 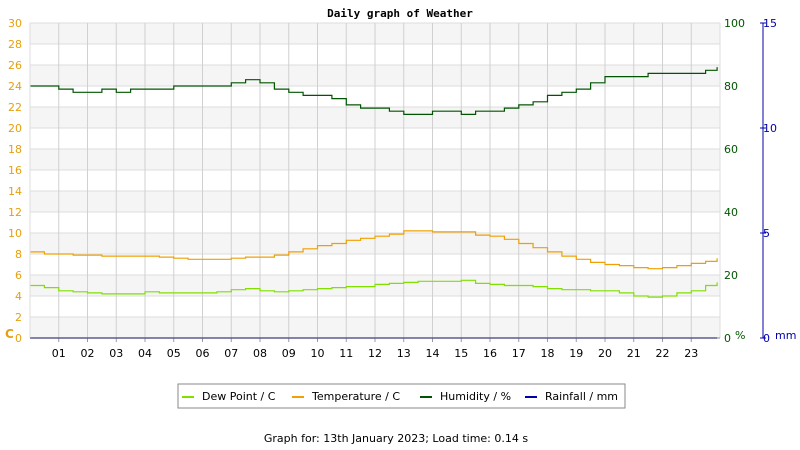 What do you see at coordinates (9, 334) in the screenshot?
I see `temp-axis-unit-label: C` at bounding box center [9, 334].